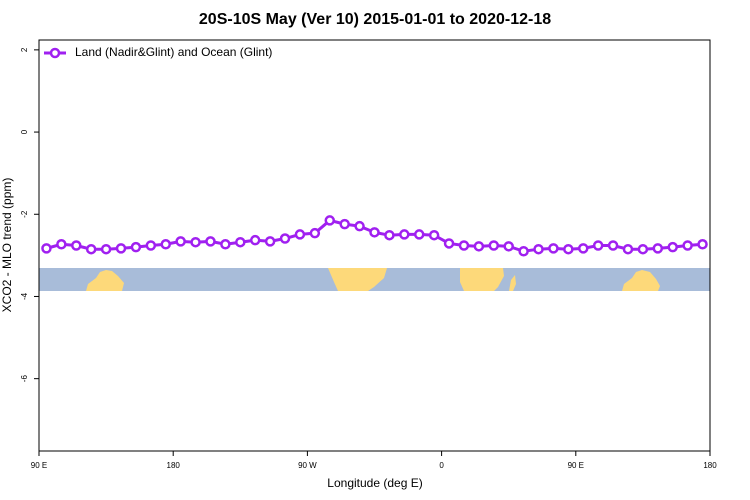  I want to click on y-tick-label: -6, so click(24, 379).